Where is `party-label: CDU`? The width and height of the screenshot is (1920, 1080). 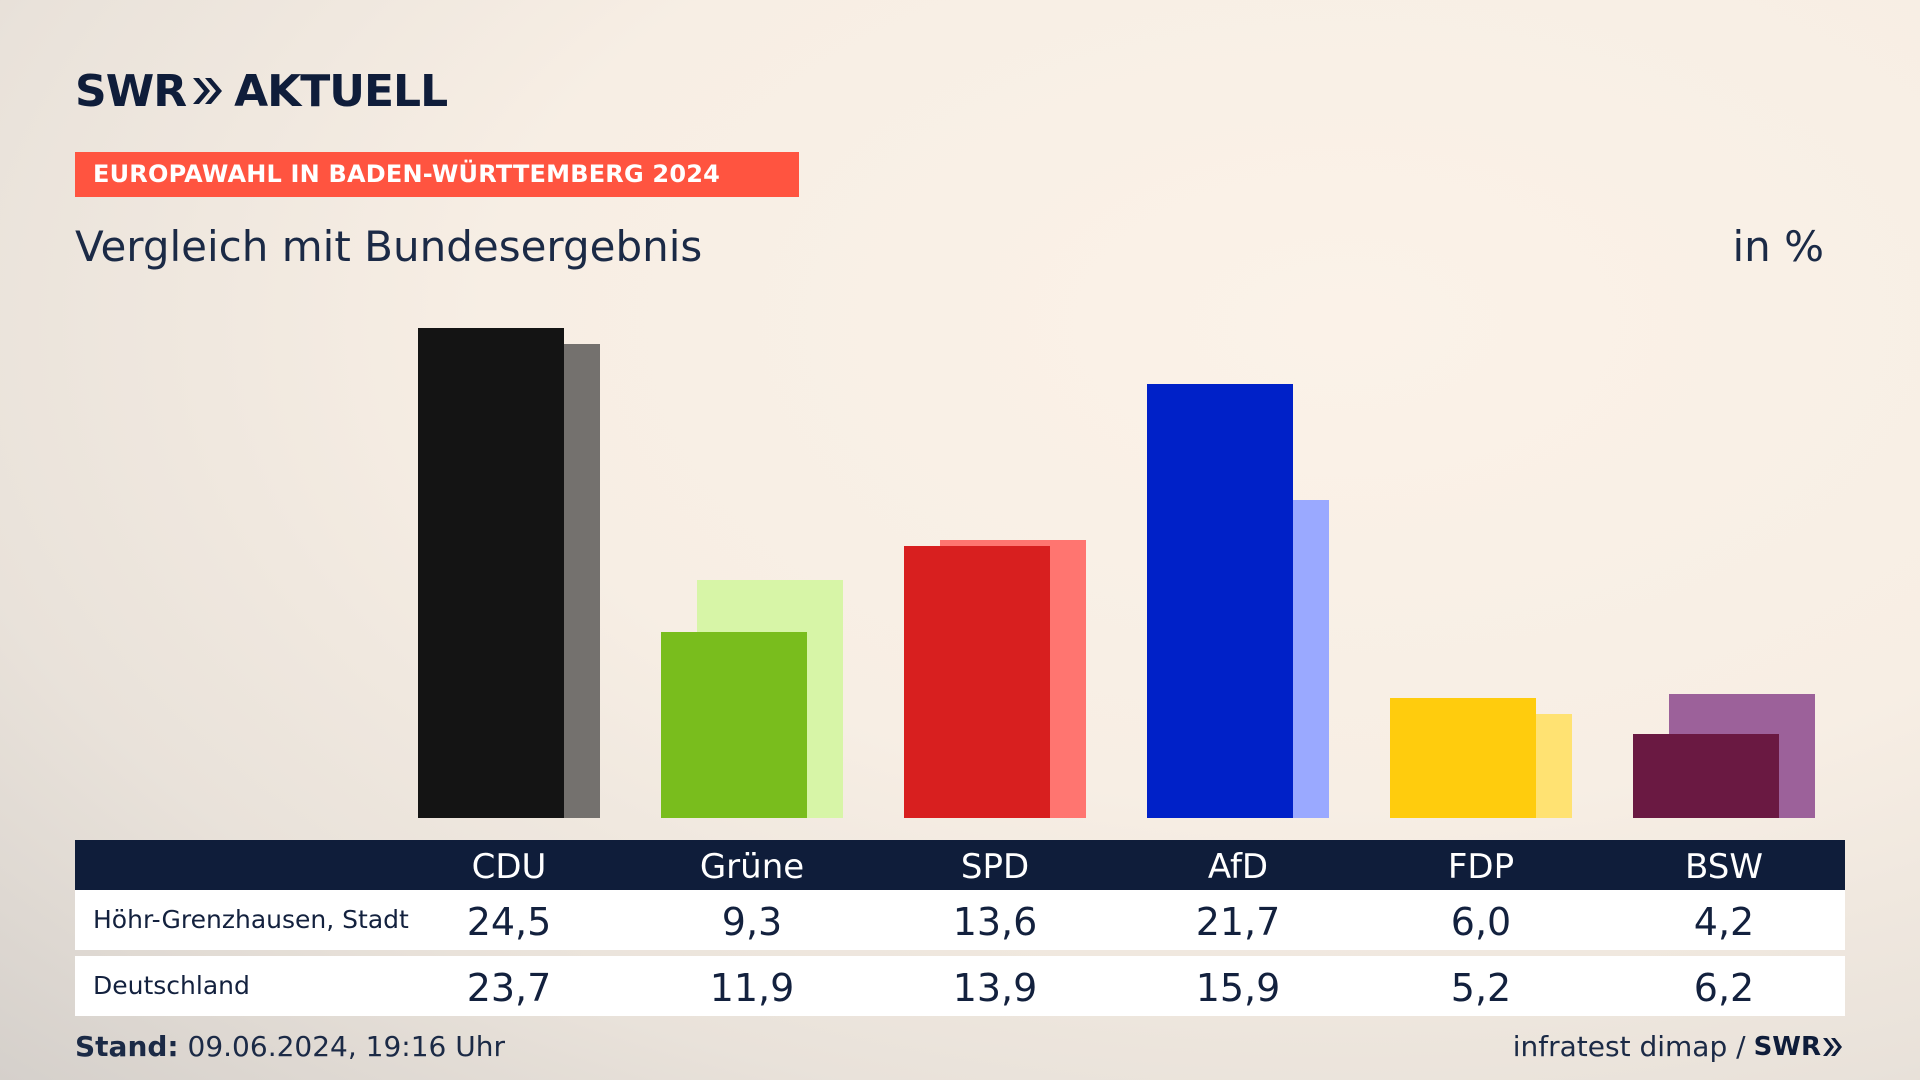
party-label: CDU is located at coordinates (509, 867).